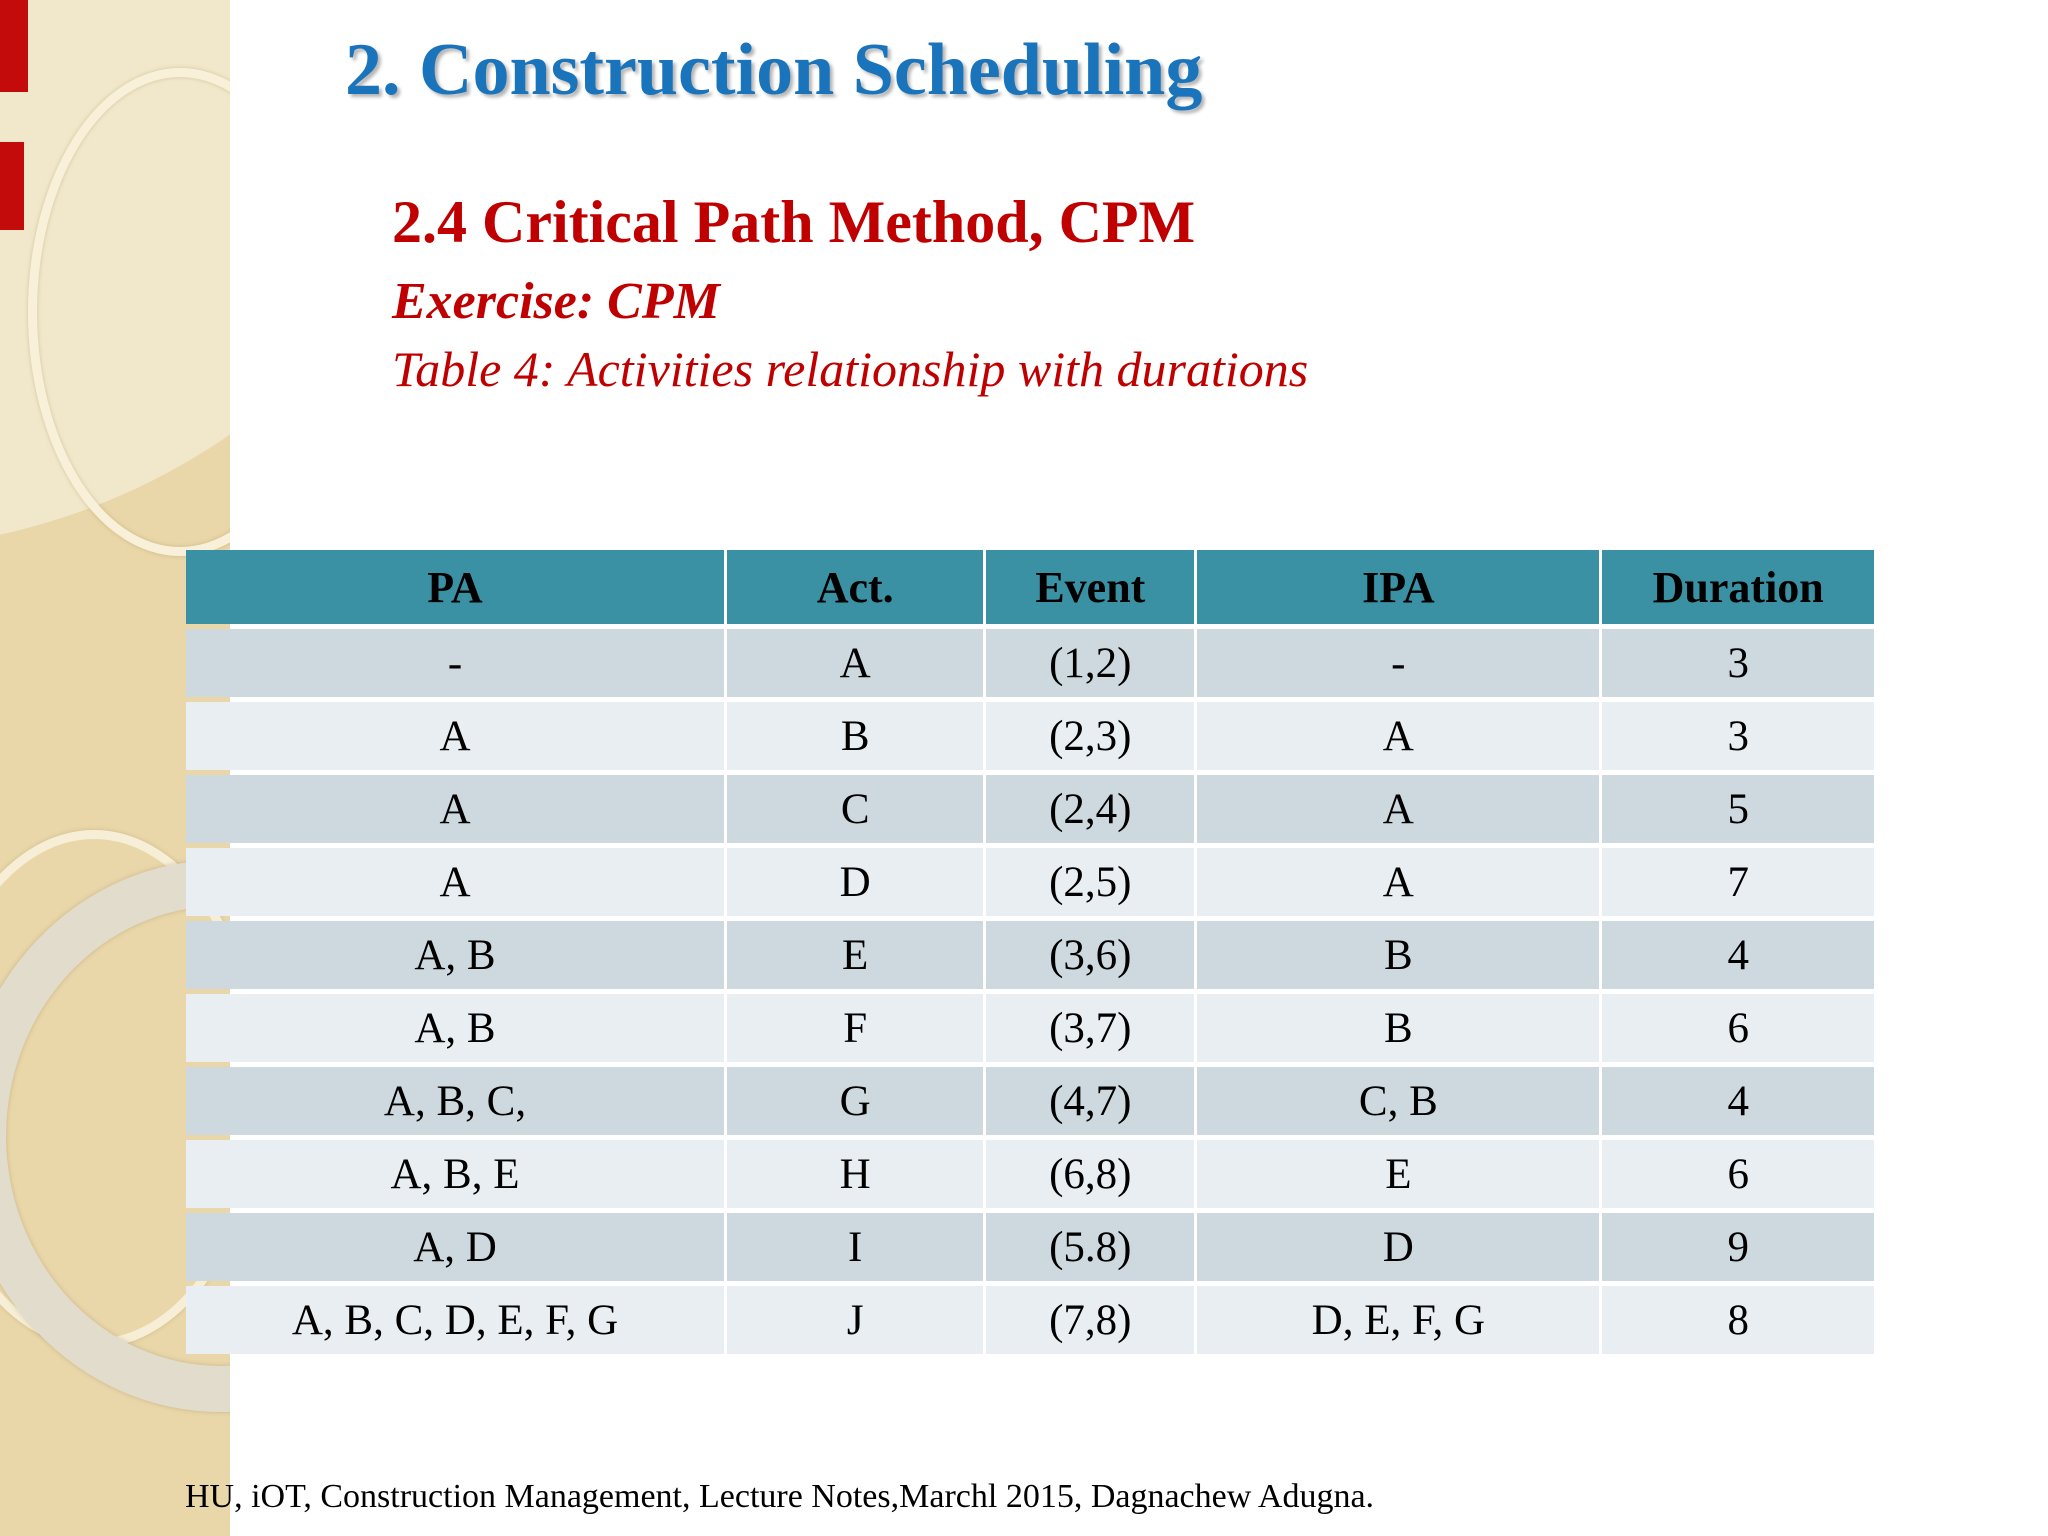 The image size is (2048, 1536). What do you see at coordinates (855, 809) in the screenshot?
I see `table-cell: C` at bounding box center [855, 809].